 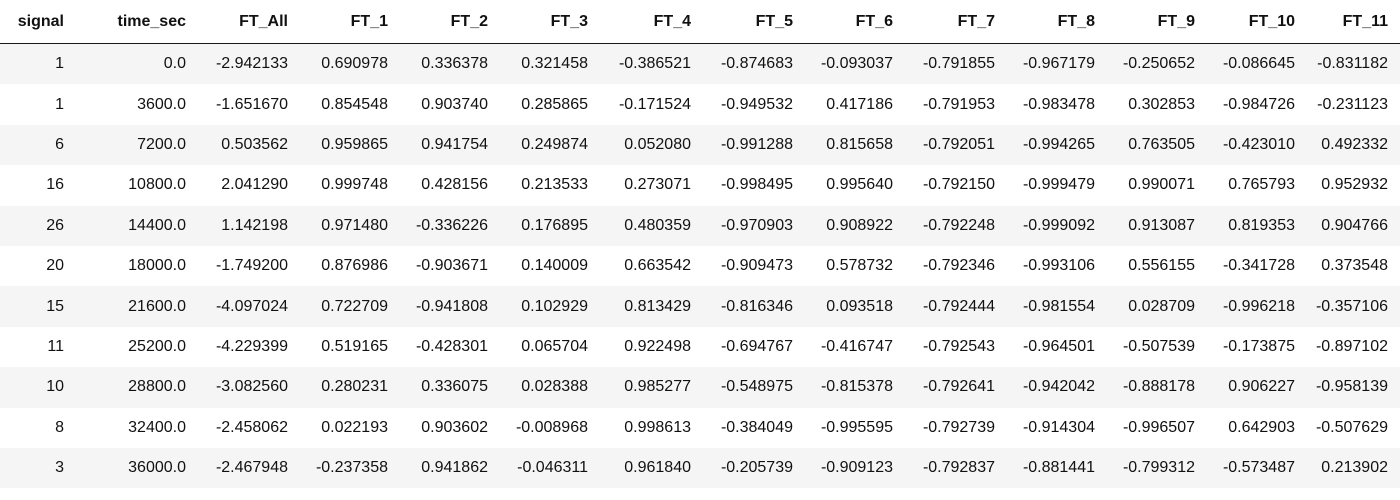 I want to click on table-cell-ft-all: 2.041290, so click(x=254, y=185).